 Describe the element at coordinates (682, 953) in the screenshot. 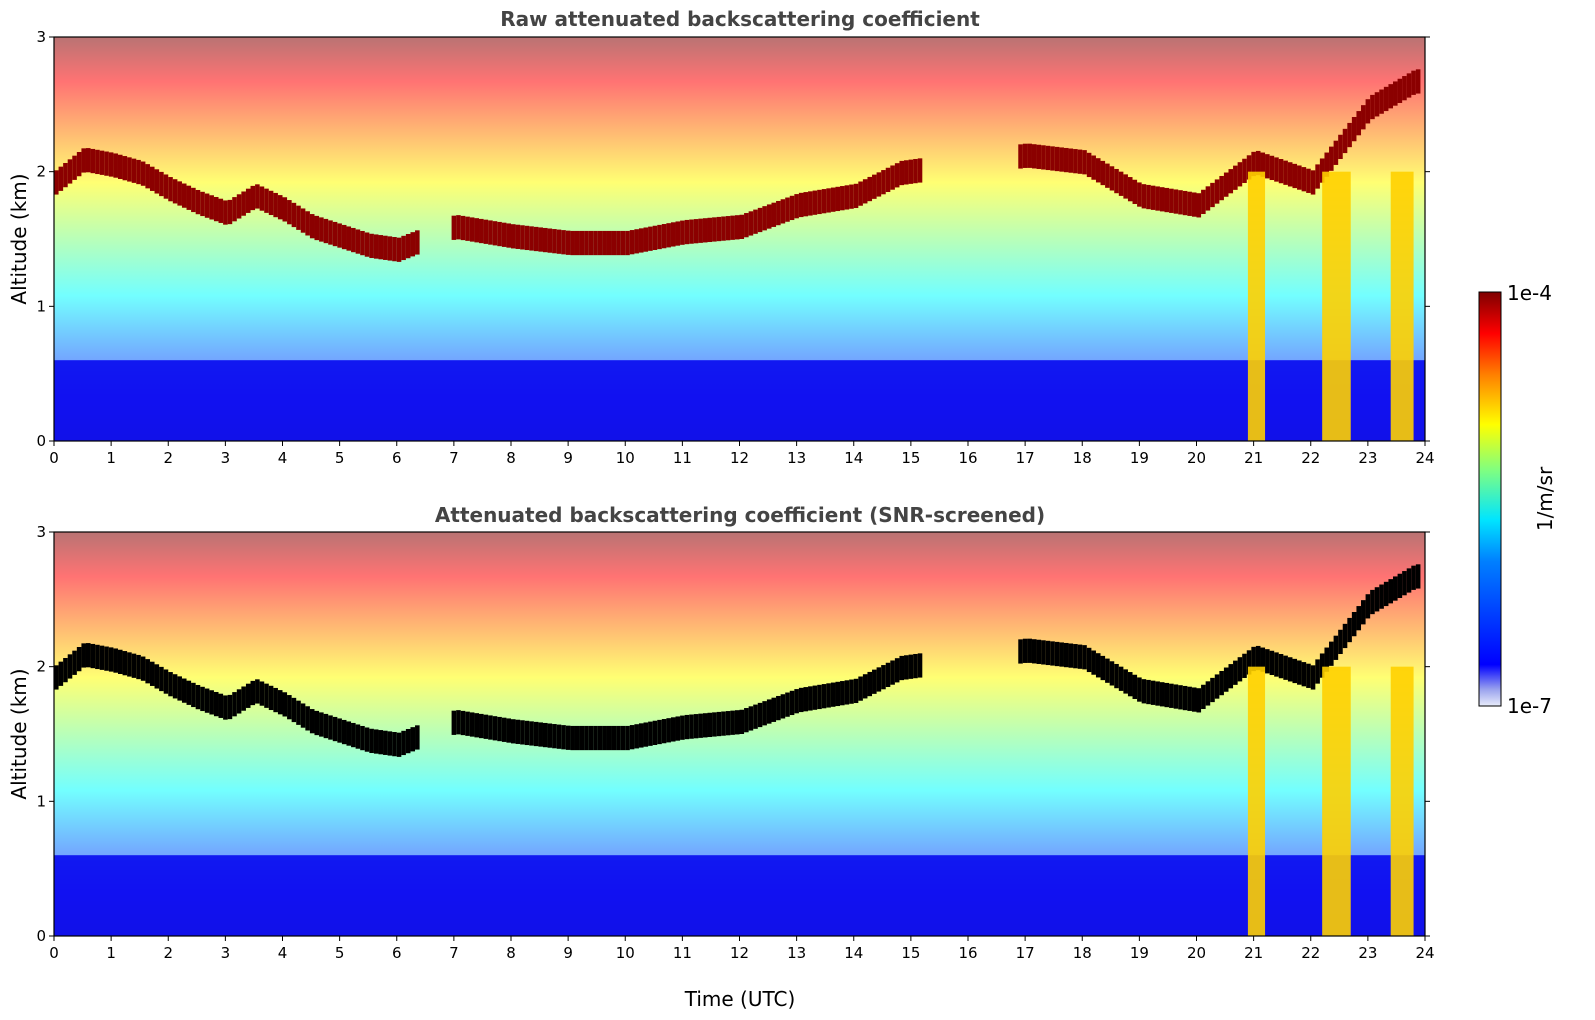

I see `x-tick-label: 11` at that location.